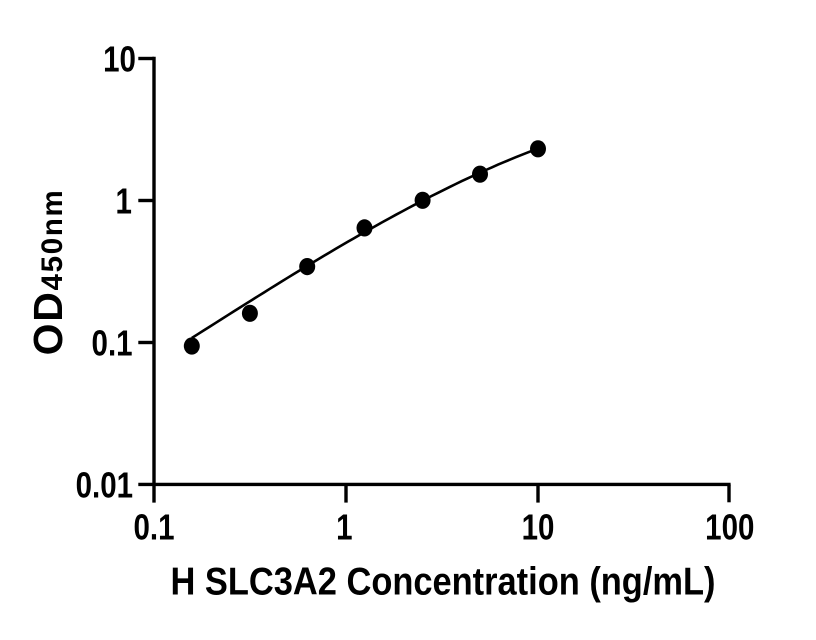  What do you see at coordinates (729, 527) in the screenshot?
I see `svg-text: 100` at bounding box center [729, 527].